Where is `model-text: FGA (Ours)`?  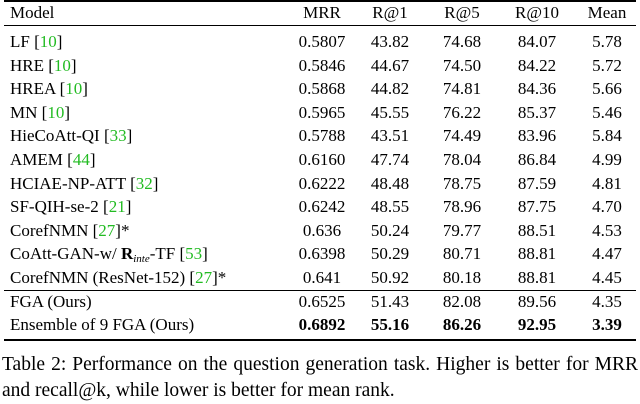 model-text: FGA (Ours) is located at coordinates (51, 301).